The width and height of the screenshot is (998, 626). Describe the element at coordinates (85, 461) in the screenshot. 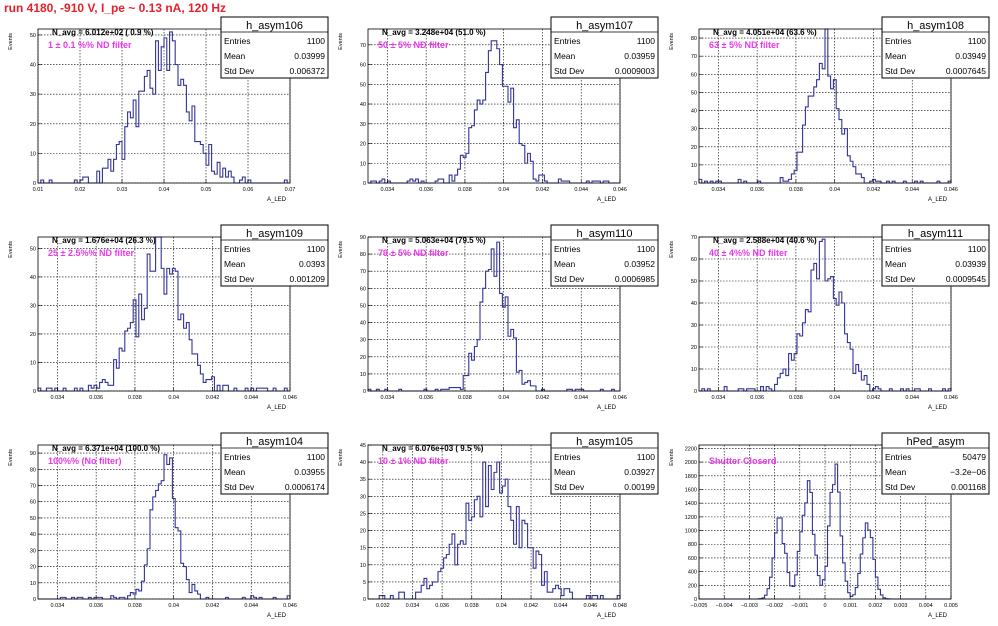

I see `filter-label: 100%% (No filter)` at that location.